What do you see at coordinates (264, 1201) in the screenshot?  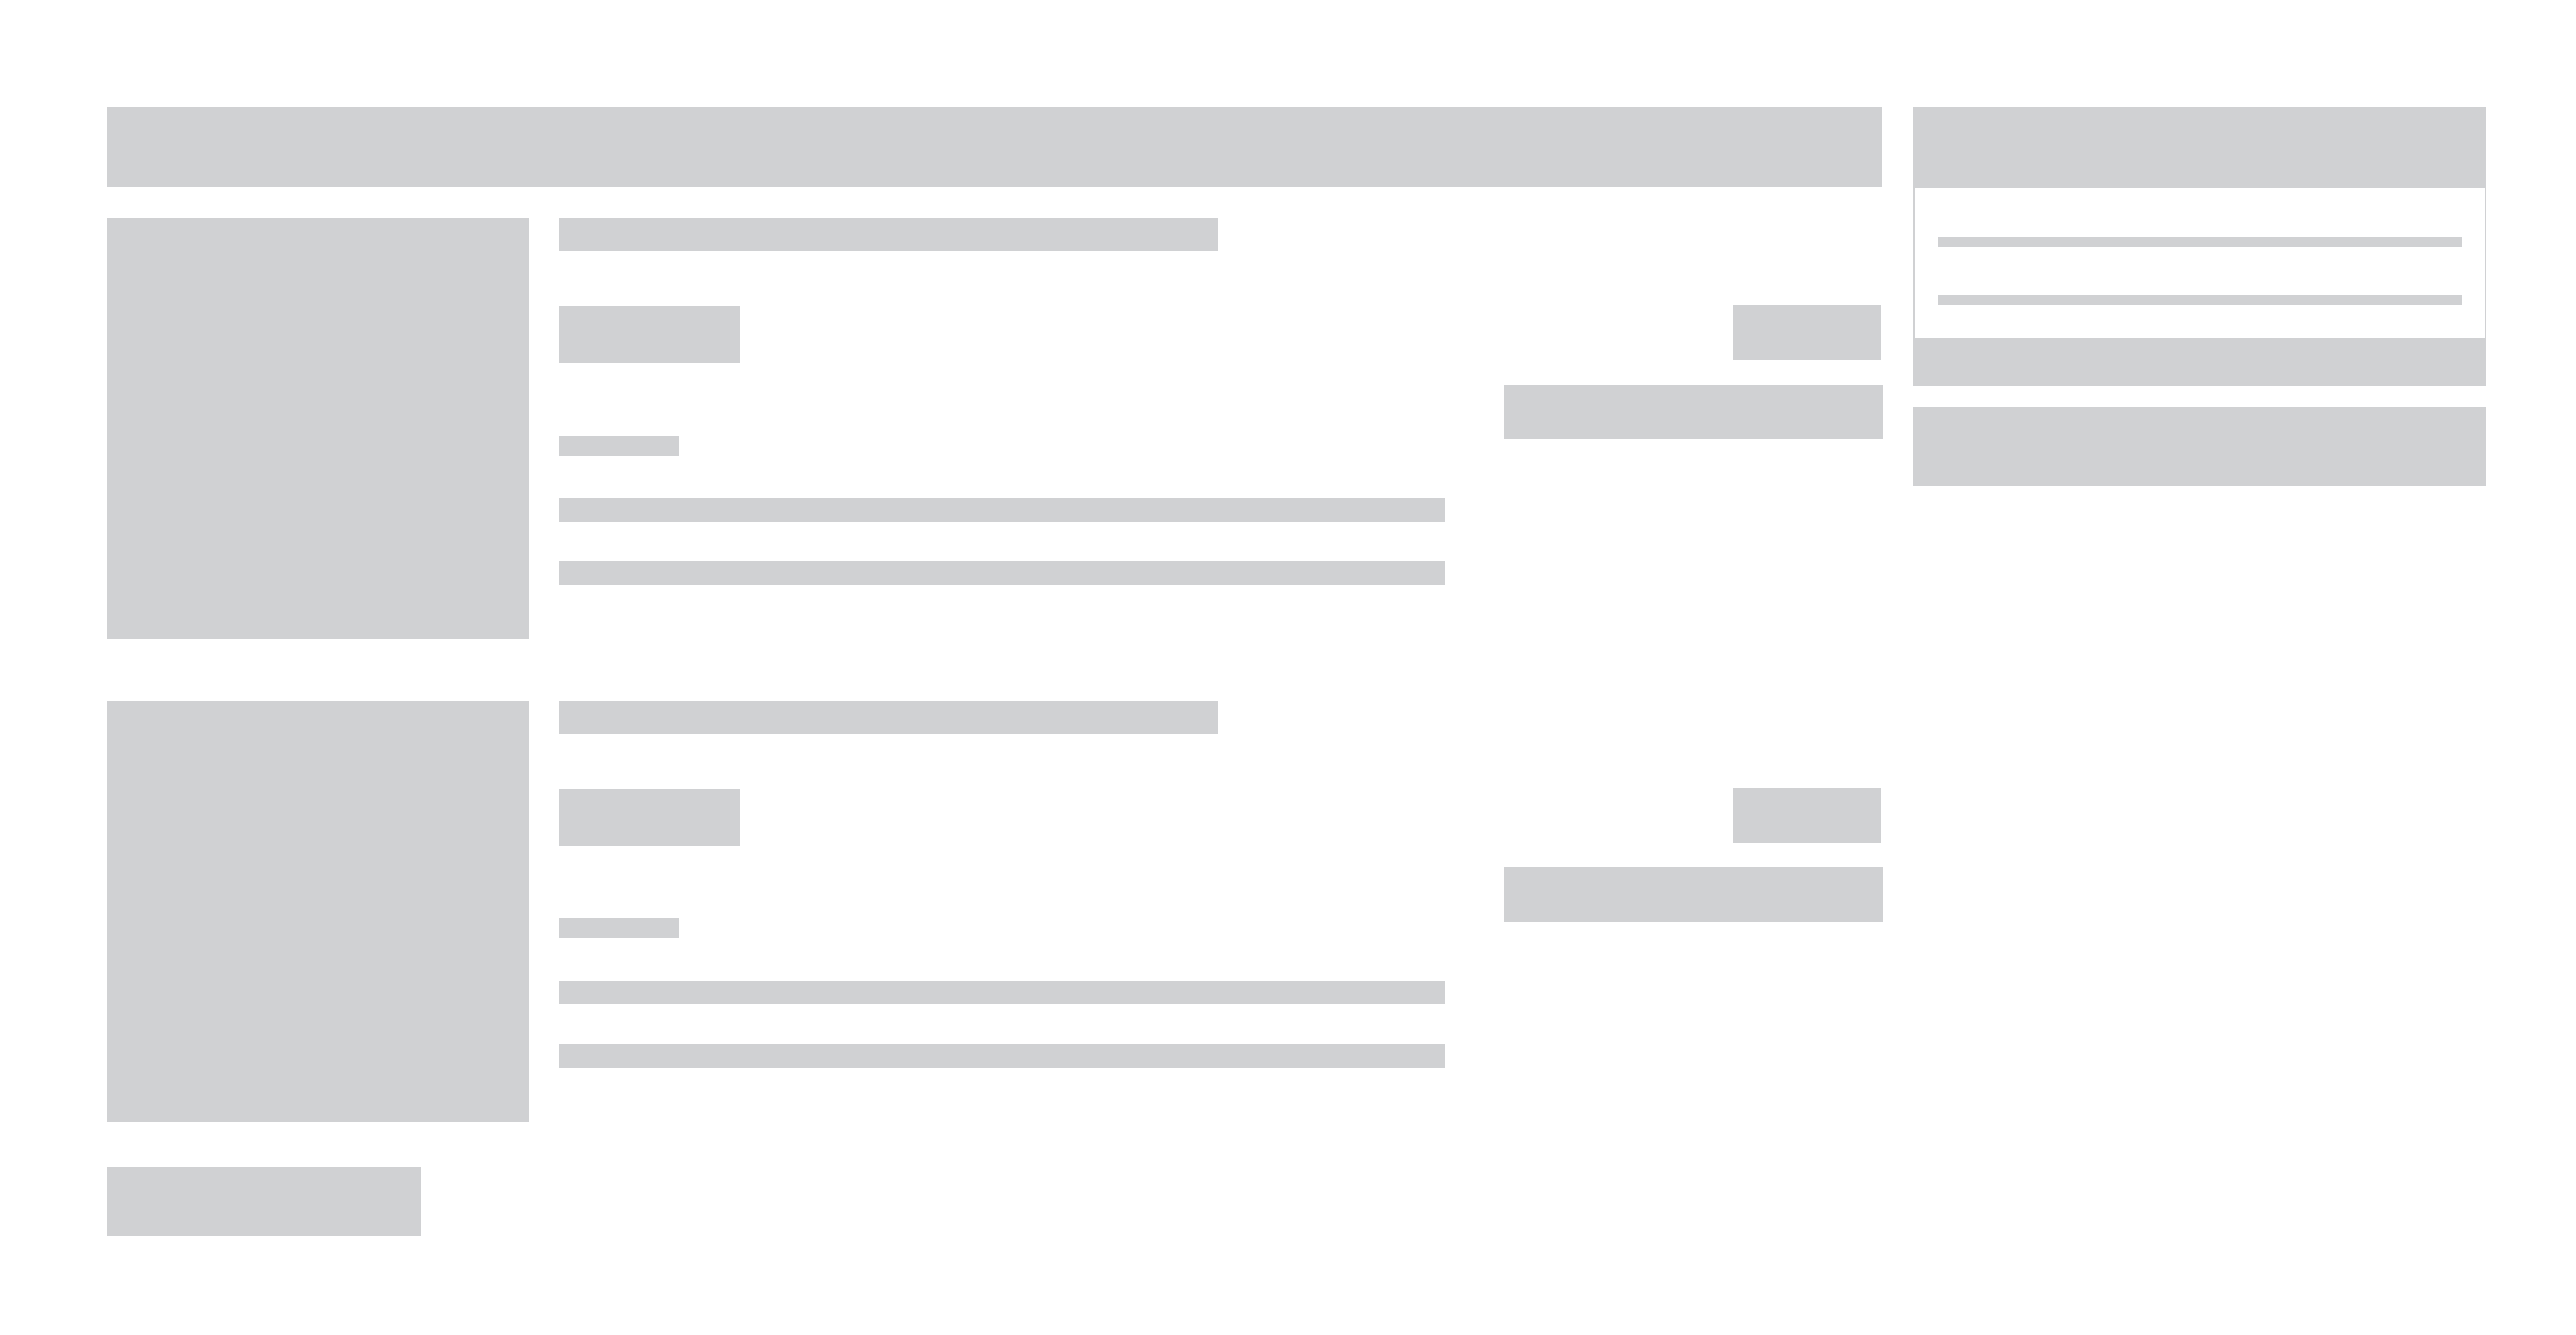 I see `load-more-button-placeholder` at bounding box center [264, 1201].